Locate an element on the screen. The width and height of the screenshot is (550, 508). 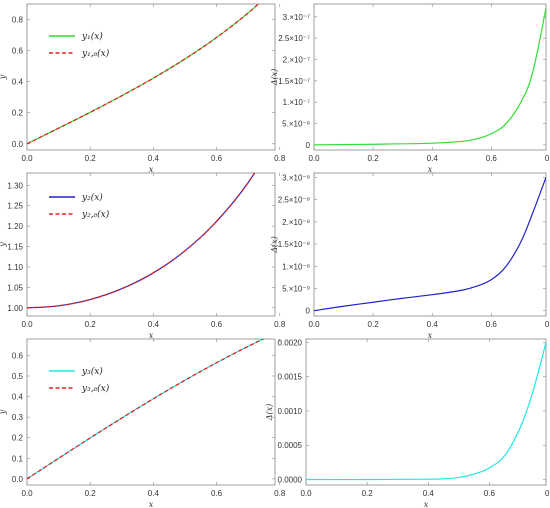
y-tick-label: 1.15 is located at coordinates (15, 247).